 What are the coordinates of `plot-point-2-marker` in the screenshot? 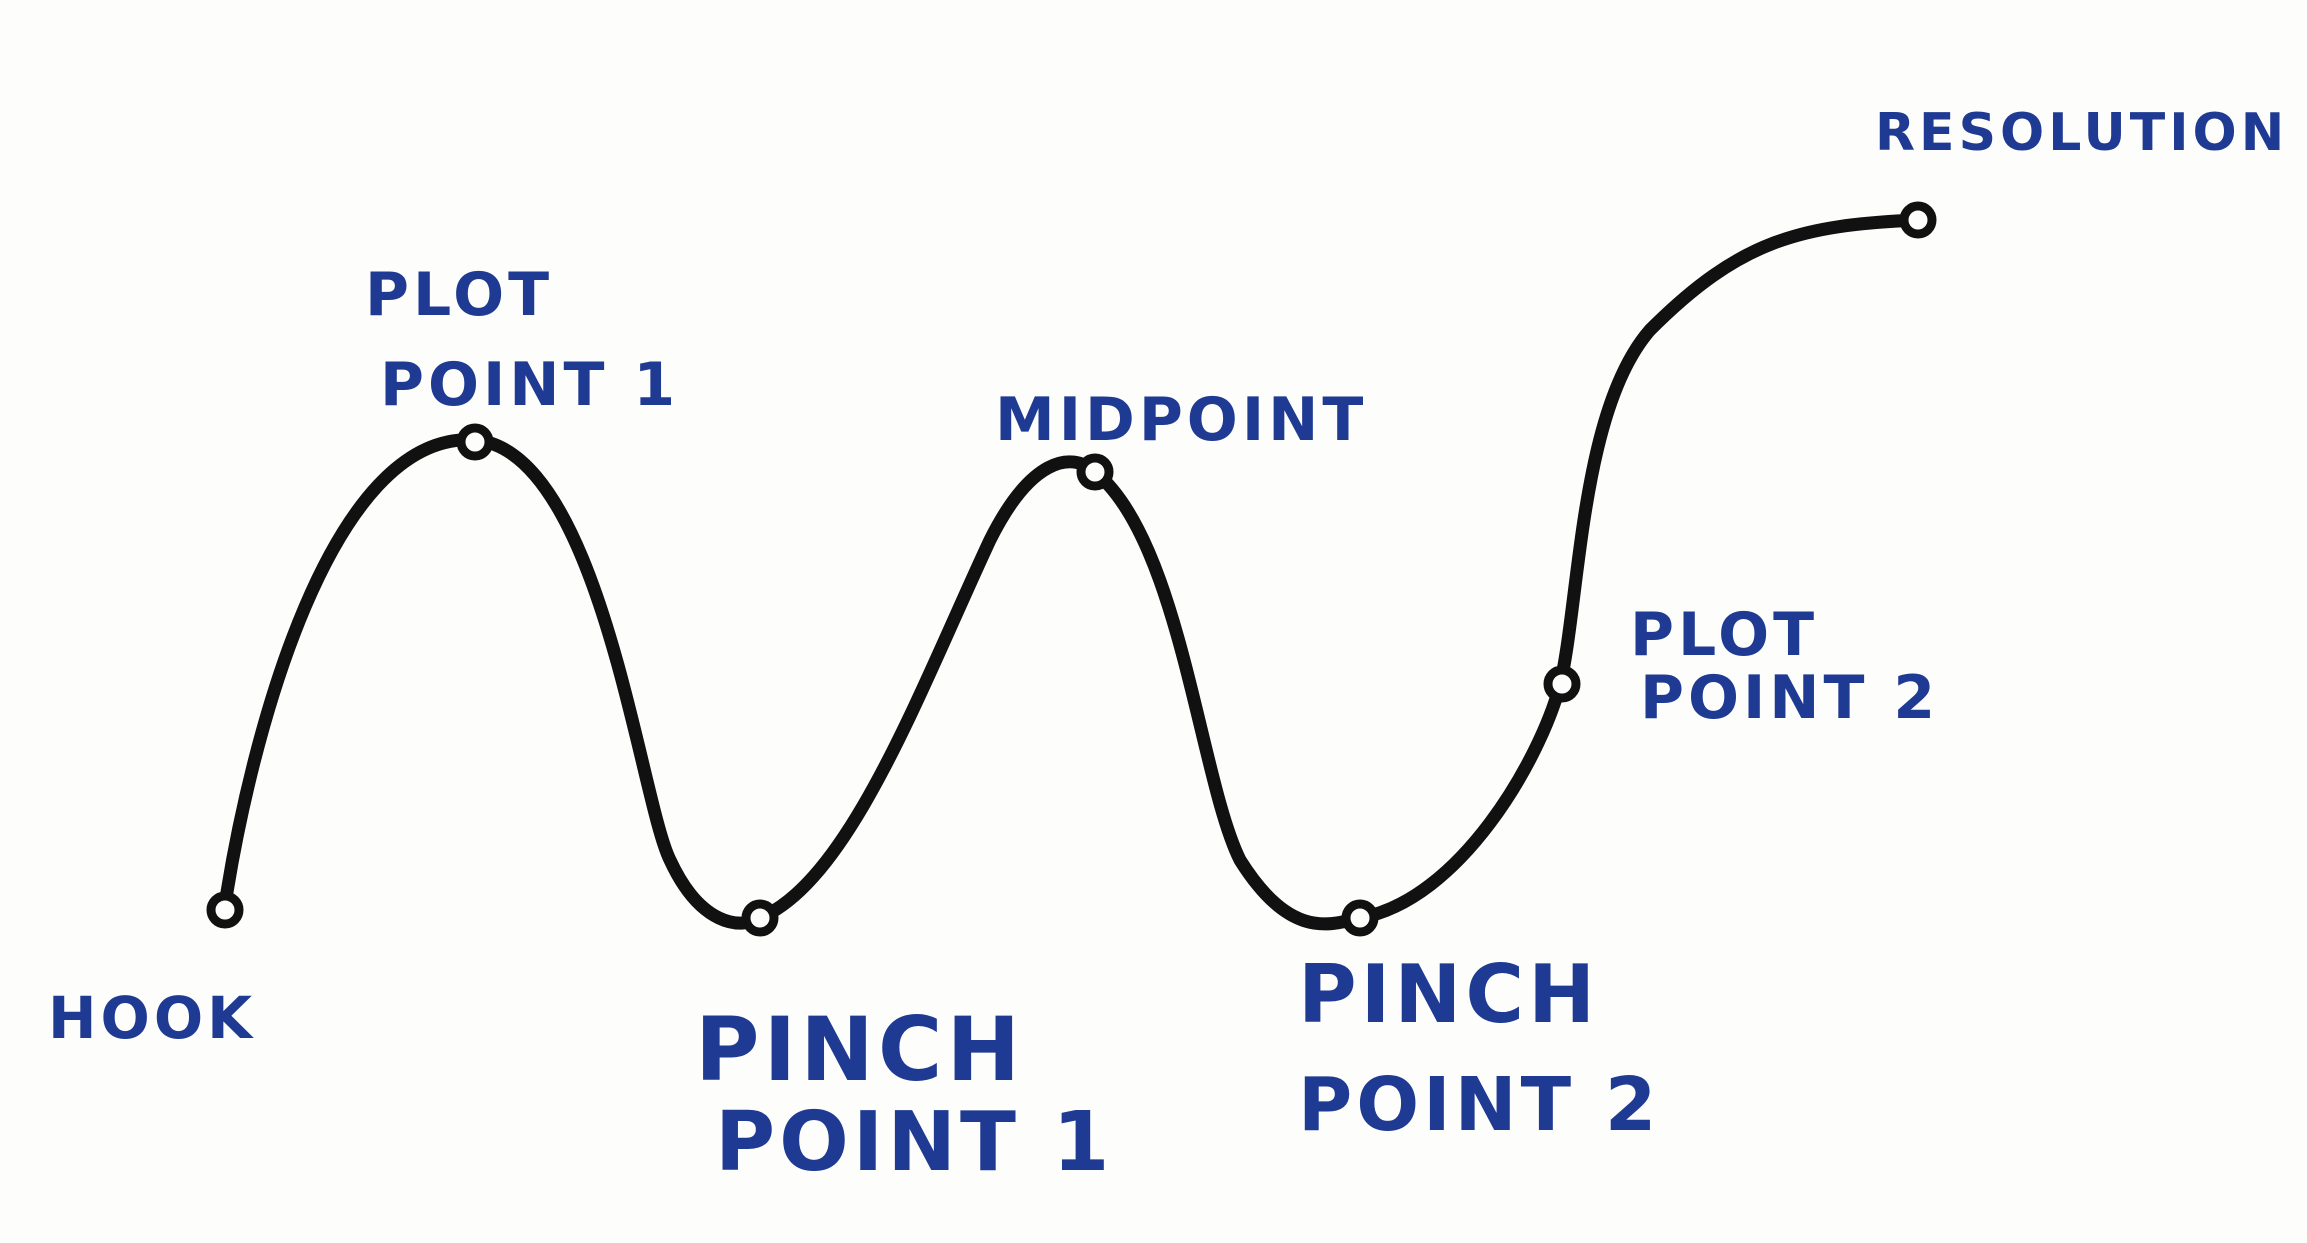 It's located at (1562, 684).